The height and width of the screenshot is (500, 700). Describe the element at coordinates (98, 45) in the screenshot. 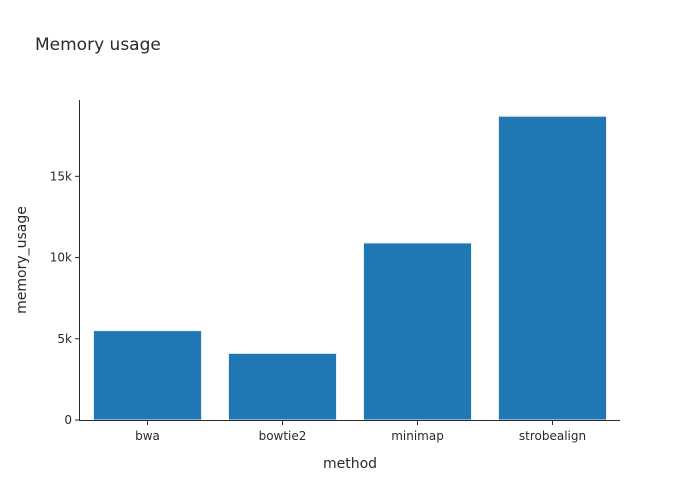

I see `chart-title: Memory usage` at that location.